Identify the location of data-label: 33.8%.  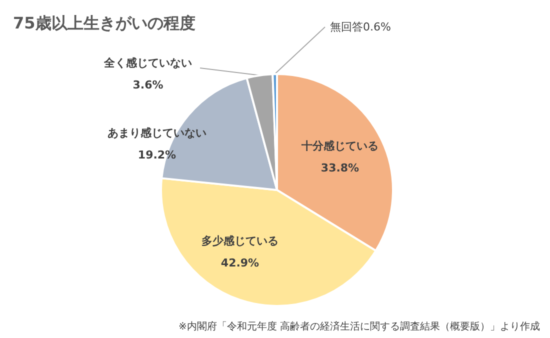
(340, 168).